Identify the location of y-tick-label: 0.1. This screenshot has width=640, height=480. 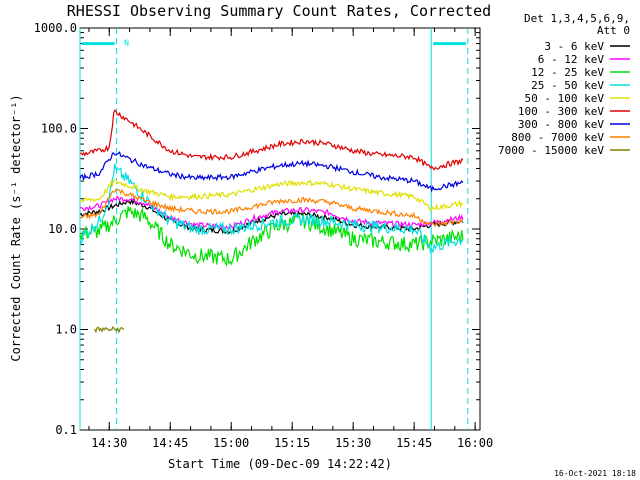
(66, 430).